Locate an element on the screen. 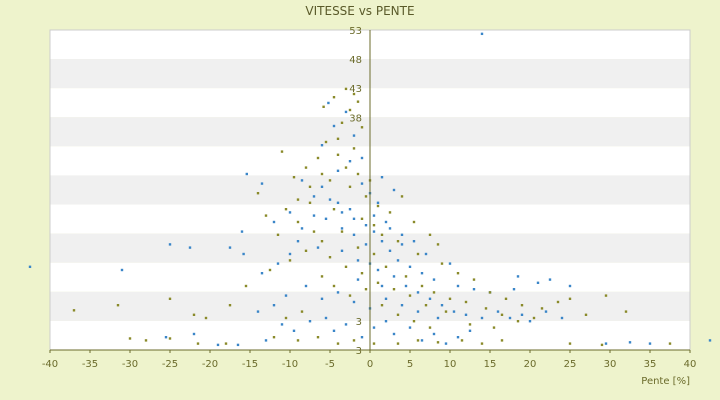 This screenshot has width=720, height=400. x-tick-label: 5 is located at coordinates (410, 364).